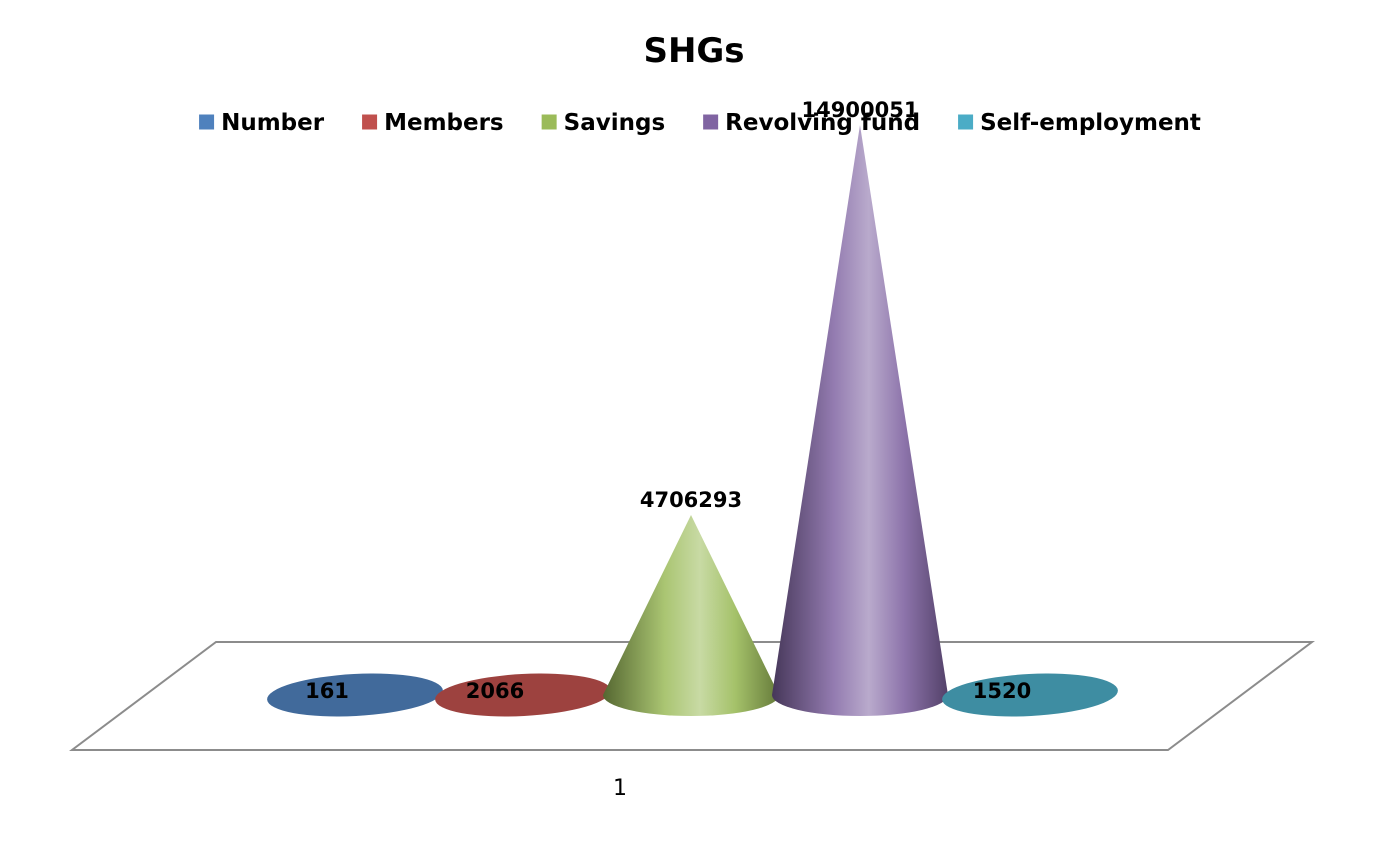  I want to click on legend-label-members: Members, so click(444, 123).